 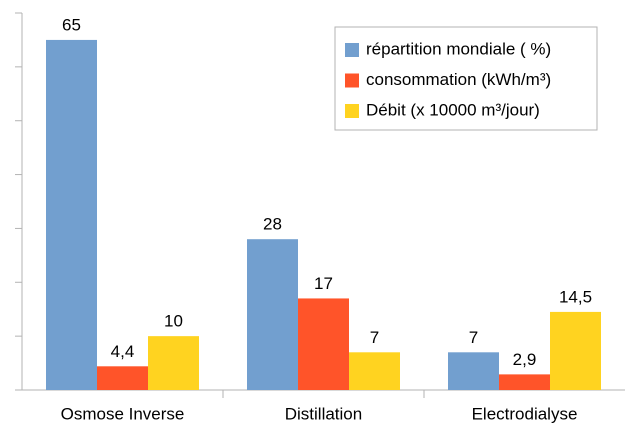 I want to click on value-label: 17, so click(x=323, y=283).